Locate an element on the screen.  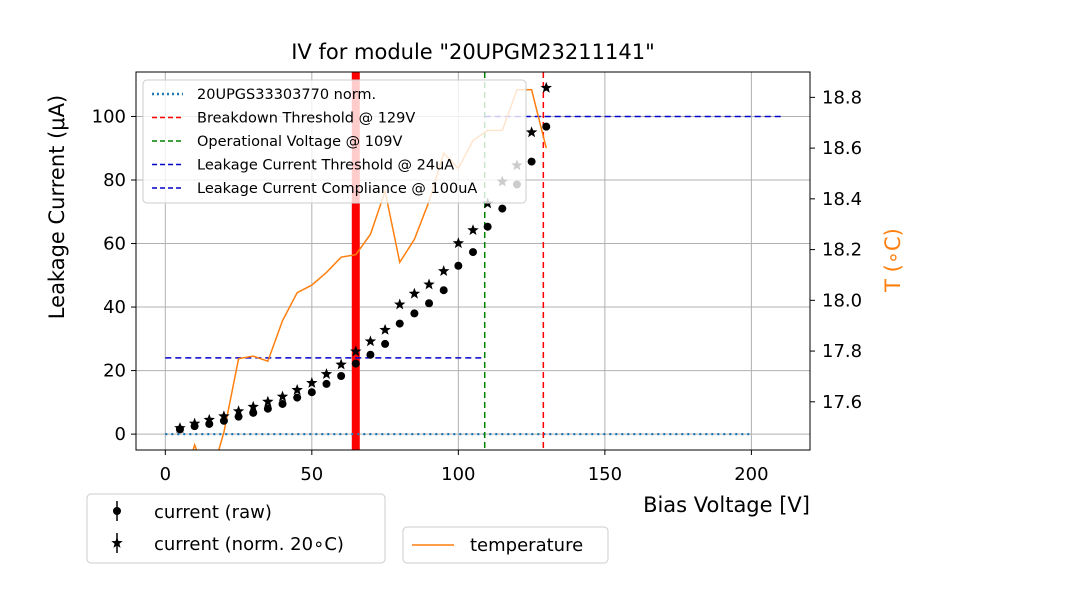
legend-line-label: Operational Voltage @ 109V is located at coordinates (299, 142).